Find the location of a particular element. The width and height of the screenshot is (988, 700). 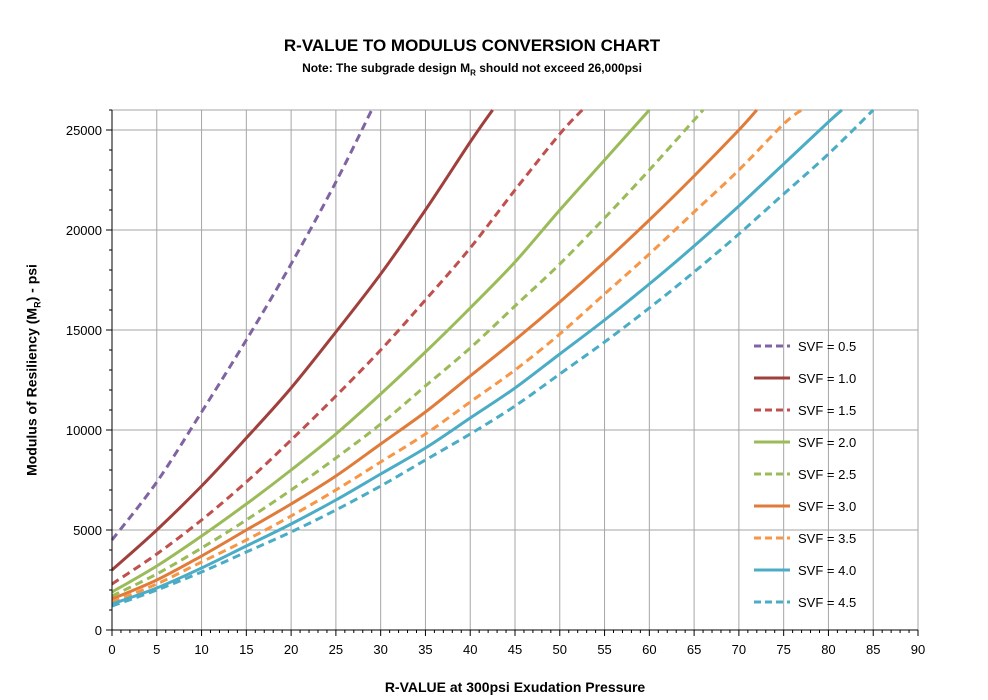

x-tick-label: 90 is located at coordinates (918, 649).